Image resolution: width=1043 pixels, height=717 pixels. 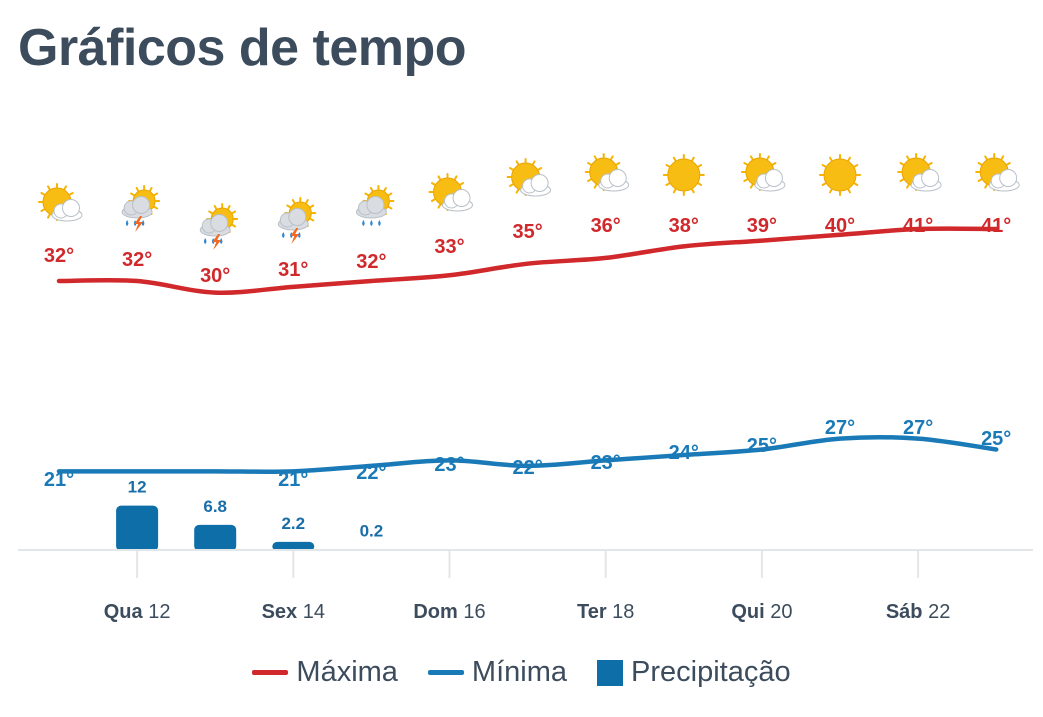 I want to click on legend-max-label: Máxima, so click(x=347, y=672).